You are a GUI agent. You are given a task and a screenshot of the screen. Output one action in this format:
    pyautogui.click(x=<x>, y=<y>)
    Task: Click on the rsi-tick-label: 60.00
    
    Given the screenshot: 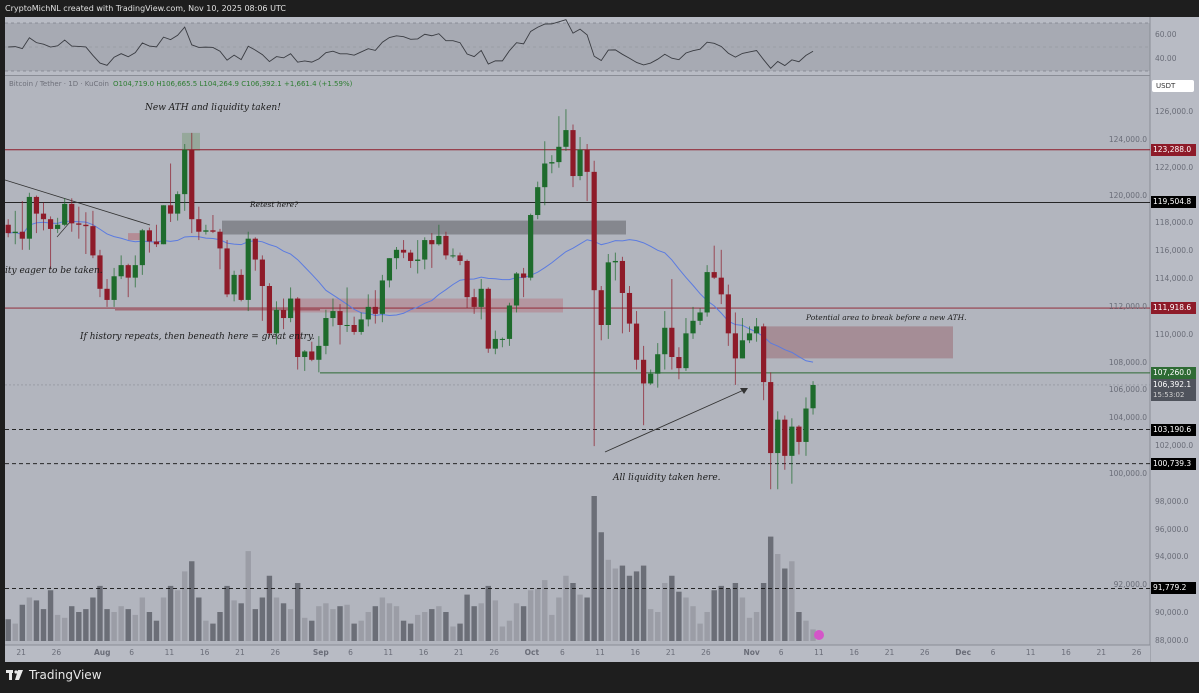 What is the action you would take?
    pyautogui.click(x=1166, y=34)
    